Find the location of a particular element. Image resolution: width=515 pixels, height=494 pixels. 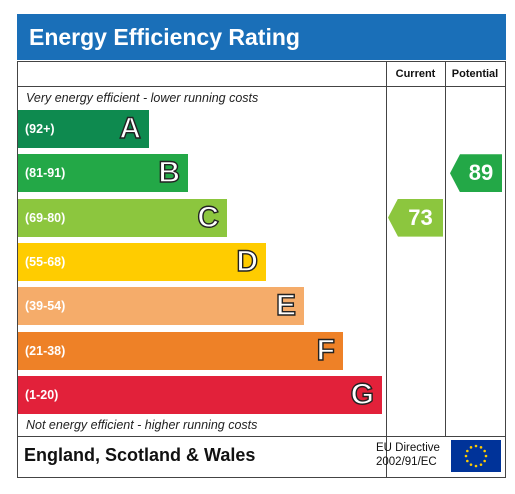

eu-flag-stars is located at coordinates (476, 456).